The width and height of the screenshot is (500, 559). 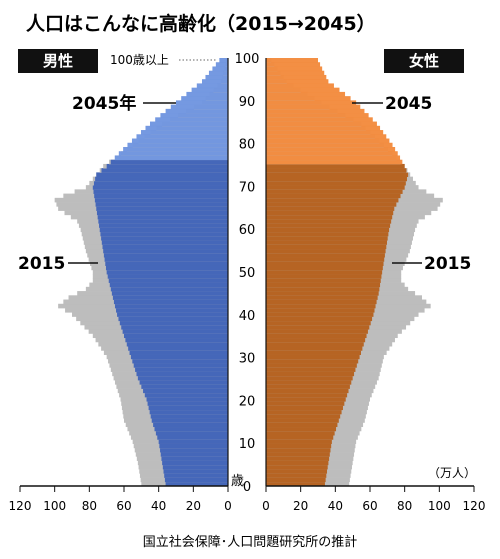 I want to click on age-tick-label: 70, so click(x=247, y=187).